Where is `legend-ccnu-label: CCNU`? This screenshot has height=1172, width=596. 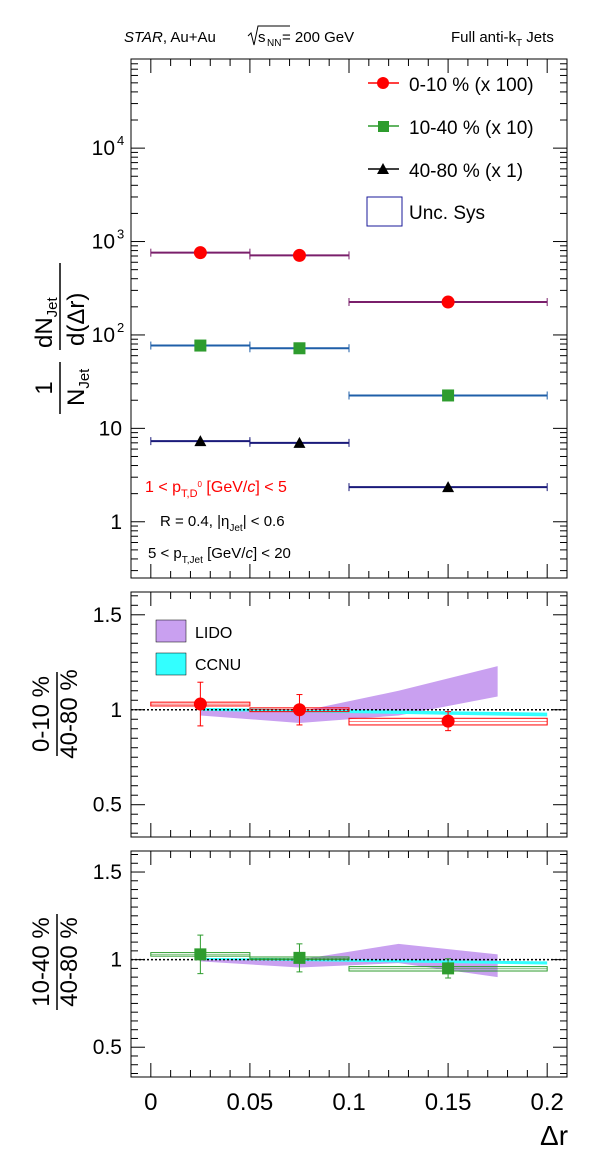
legend-ccnu-label: CCNU is located at coordinates (218, 665).